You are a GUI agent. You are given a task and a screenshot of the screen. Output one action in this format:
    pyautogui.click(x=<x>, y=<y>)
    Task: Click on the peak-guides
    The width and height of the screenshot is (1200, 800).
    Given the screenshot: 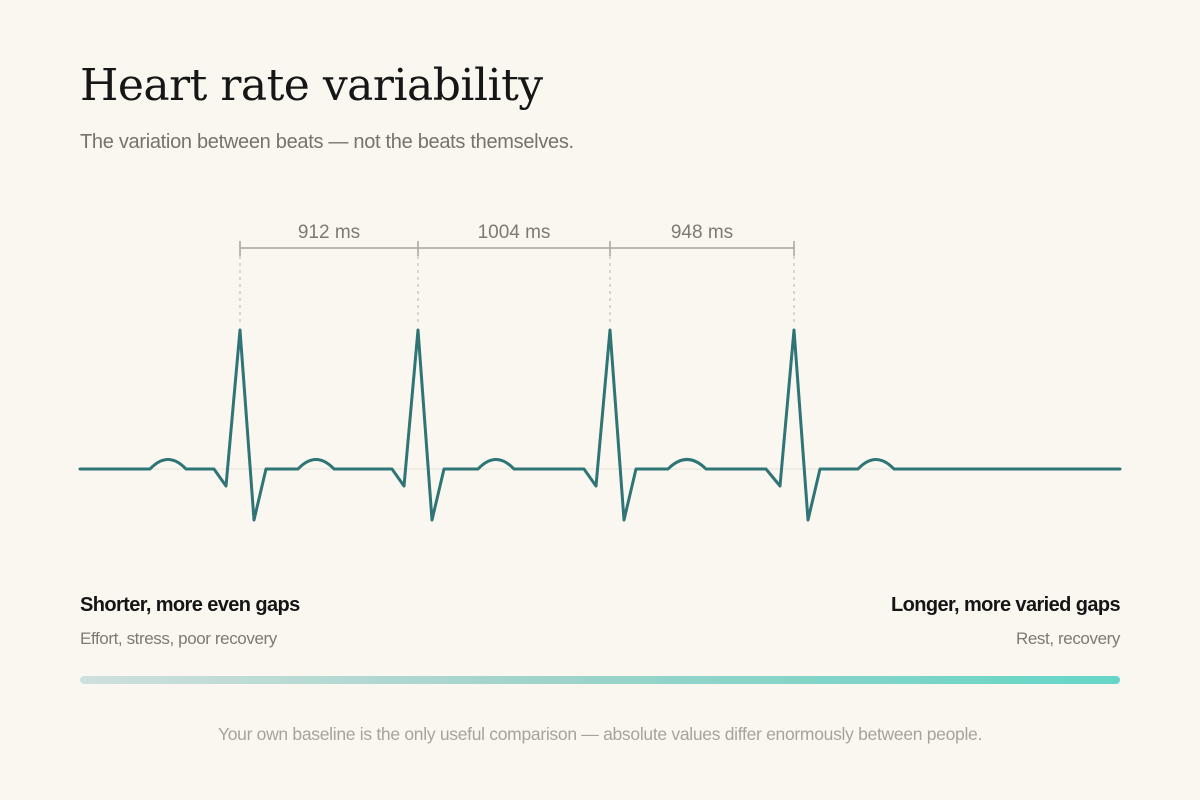 What is the action you would take?
    pyautogui.click(x=517, y=291)
    